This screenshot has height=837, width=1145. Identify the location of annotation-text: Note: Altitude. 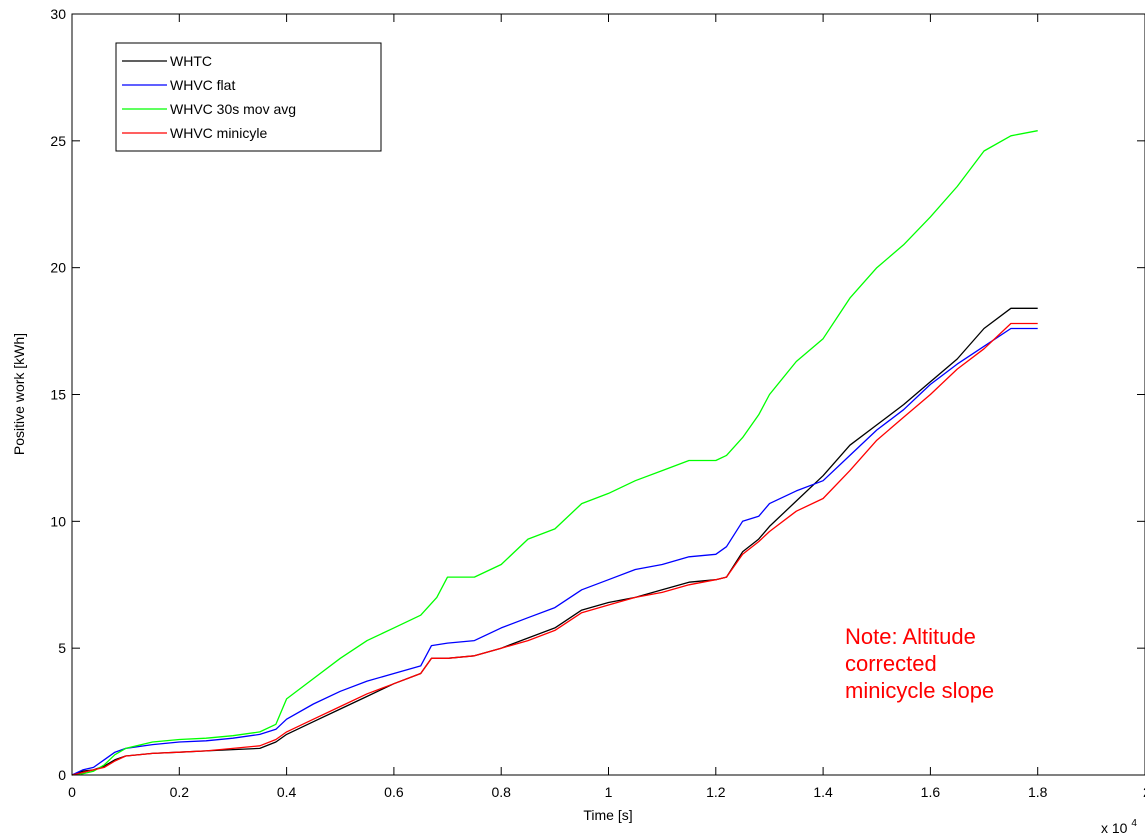
(910, 636).